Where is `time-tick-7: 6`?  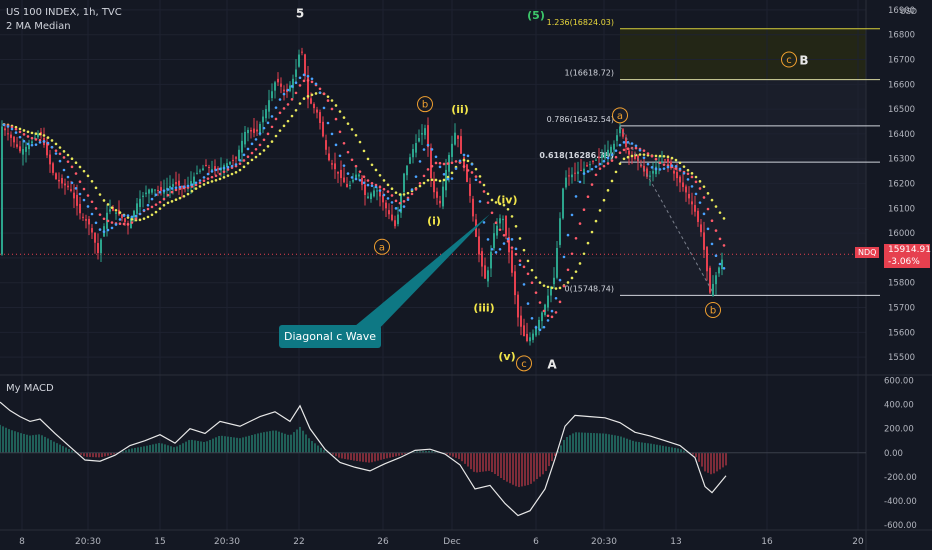
time-tick-7: 6 is located at coordinates (536, 542).